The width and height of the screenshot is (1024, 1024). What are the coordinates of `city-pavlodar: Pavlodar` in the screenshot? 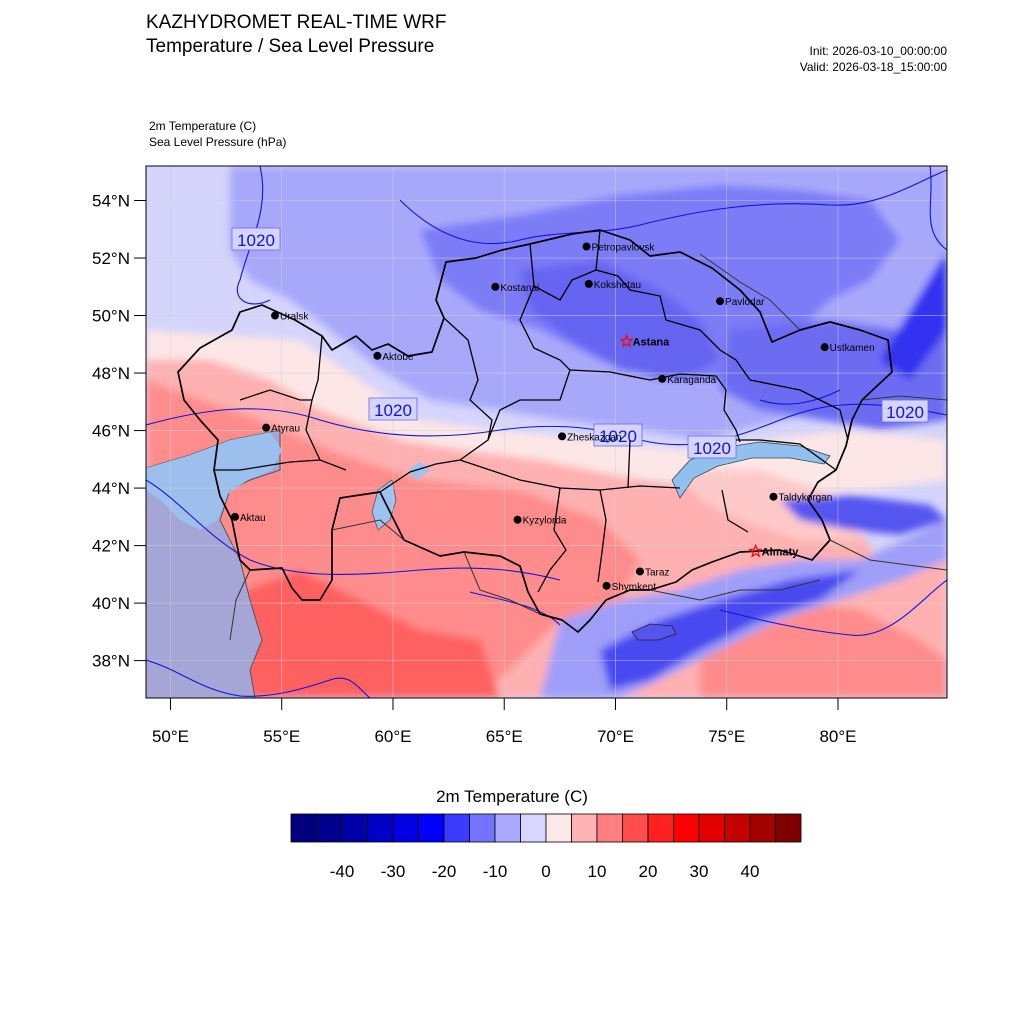 It's located at (740, 302).